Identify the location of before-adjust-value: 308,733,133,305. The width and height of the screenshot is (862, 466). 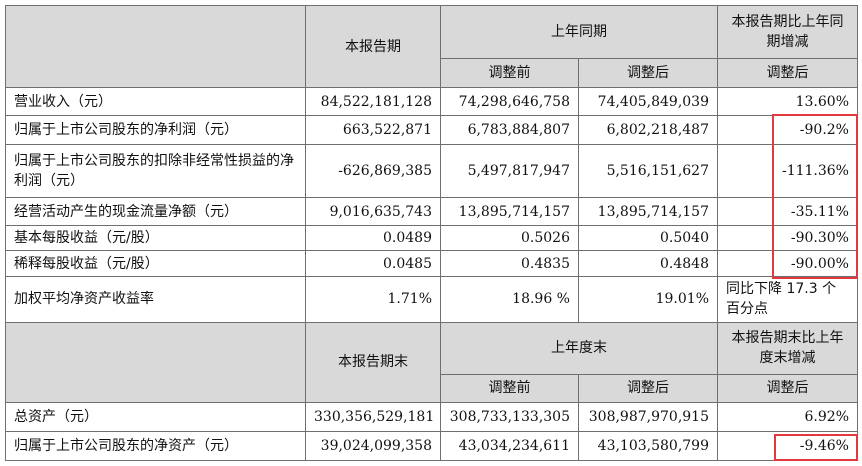
(509, 416).